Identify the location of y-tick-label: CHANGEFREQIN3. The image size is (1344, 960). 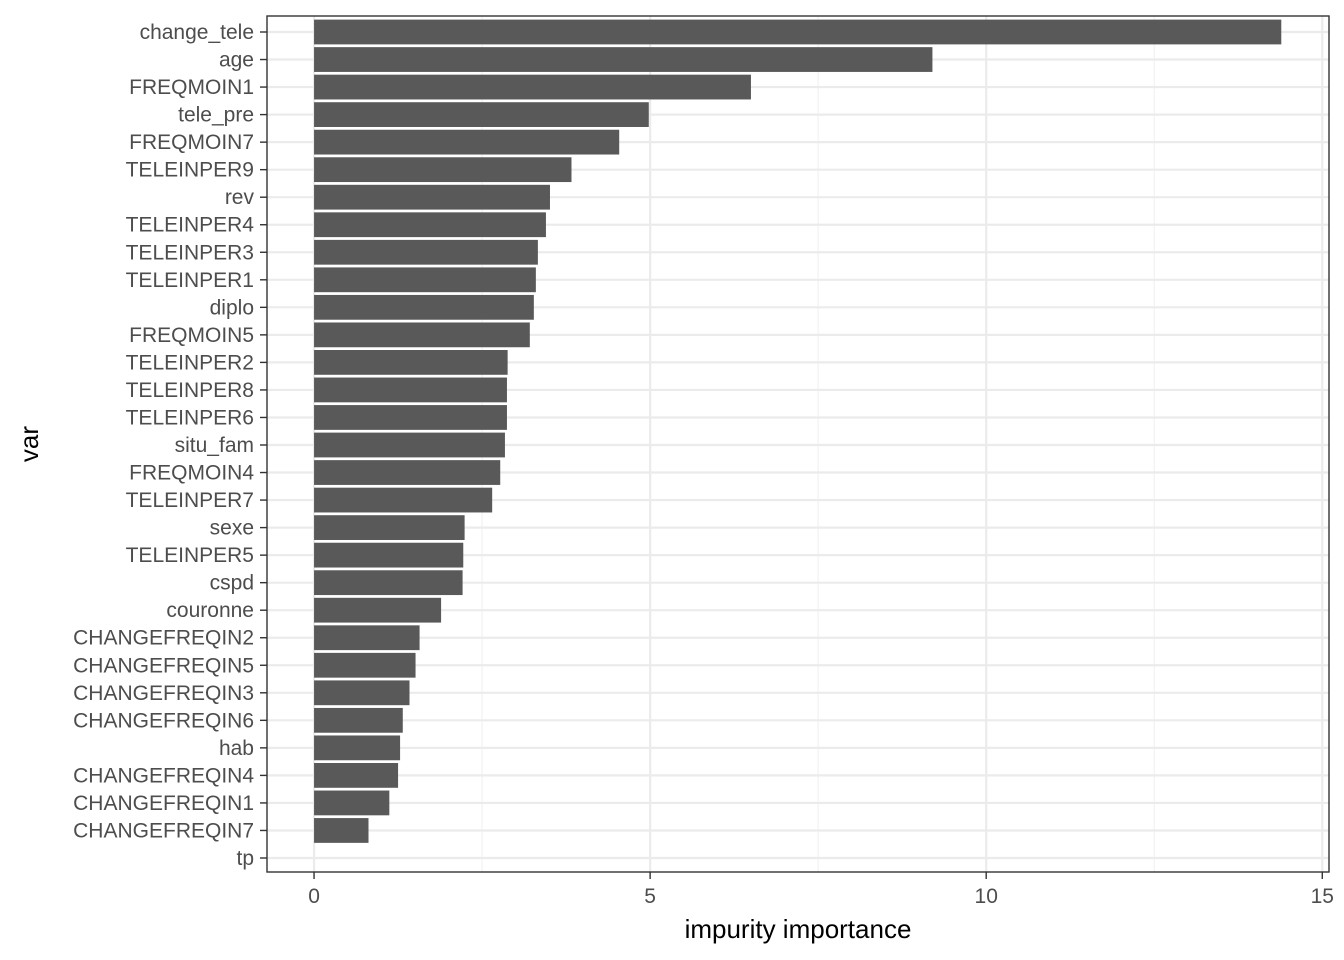
(163, 693).